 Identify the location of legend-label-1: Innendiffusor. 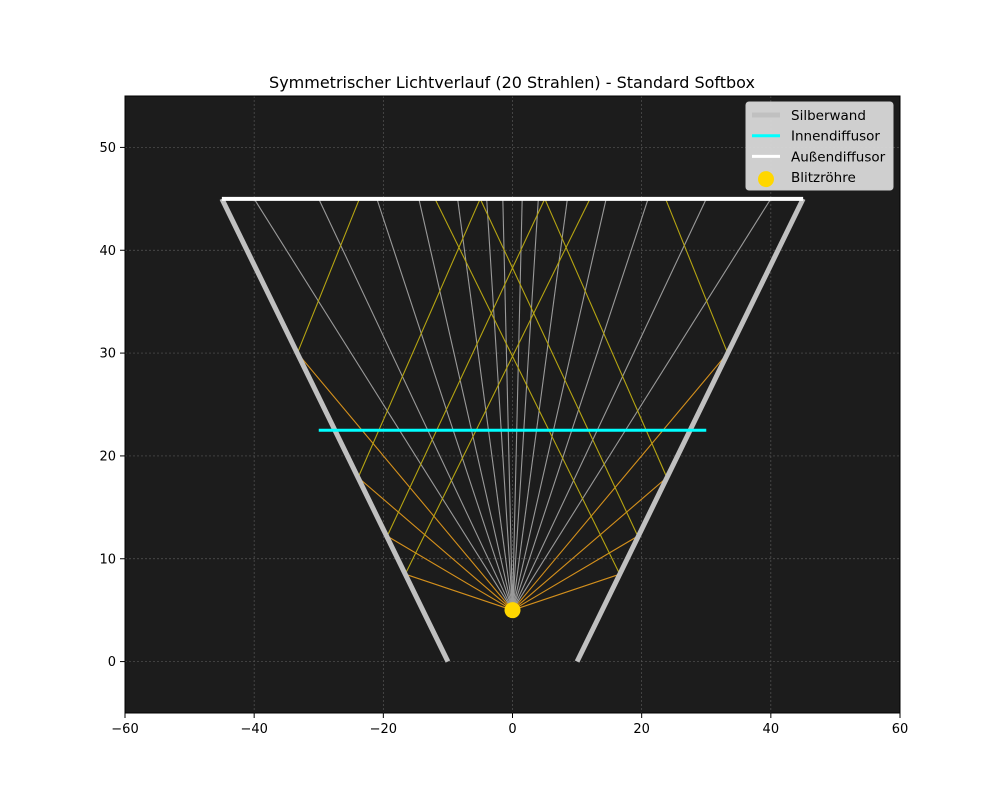
(835, 137).